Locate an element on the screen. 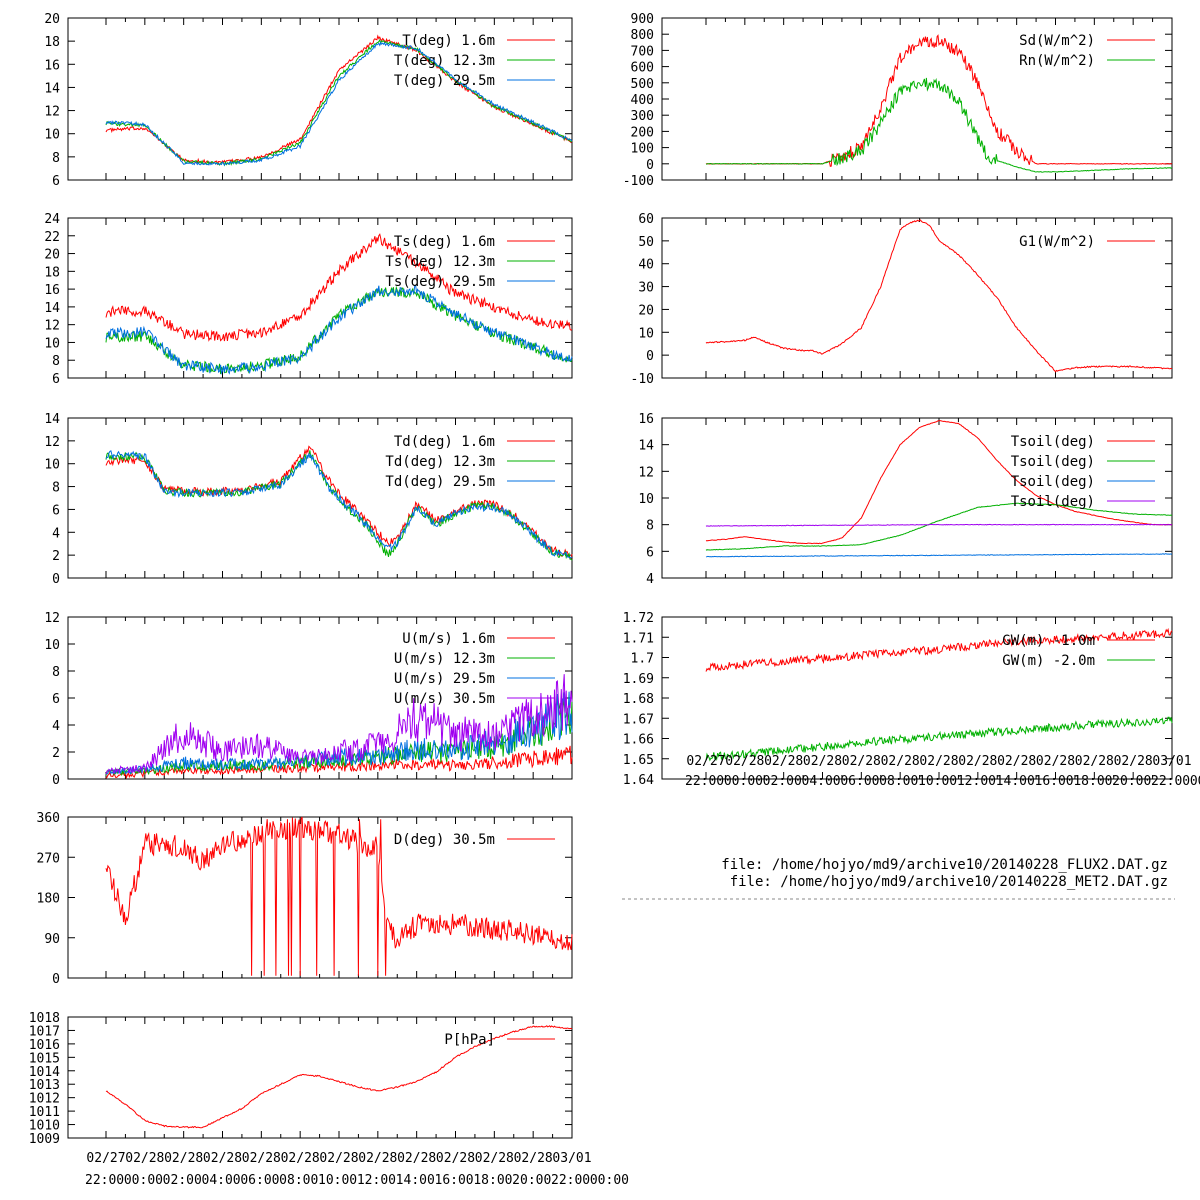  legend-label: T(deg) 1.6m is located at coordinates (448, 41).